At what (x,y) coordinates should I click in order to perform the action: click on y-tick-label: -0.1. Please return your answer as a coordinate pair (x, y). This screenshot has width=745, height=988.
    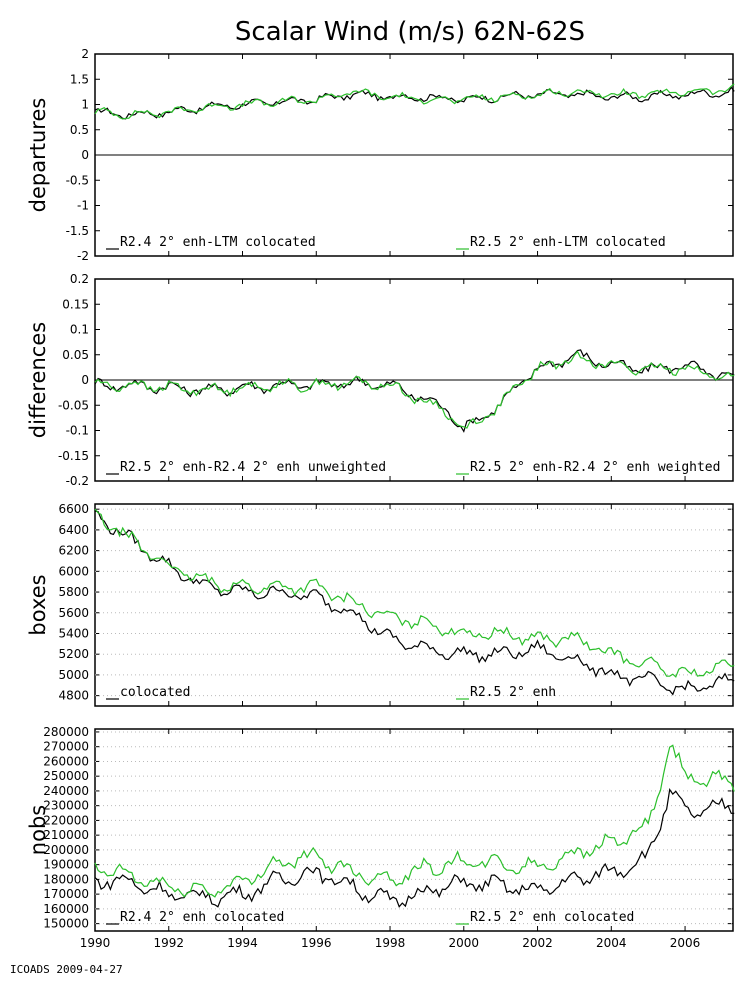
    Looking at the image, I should click on (77, 431).